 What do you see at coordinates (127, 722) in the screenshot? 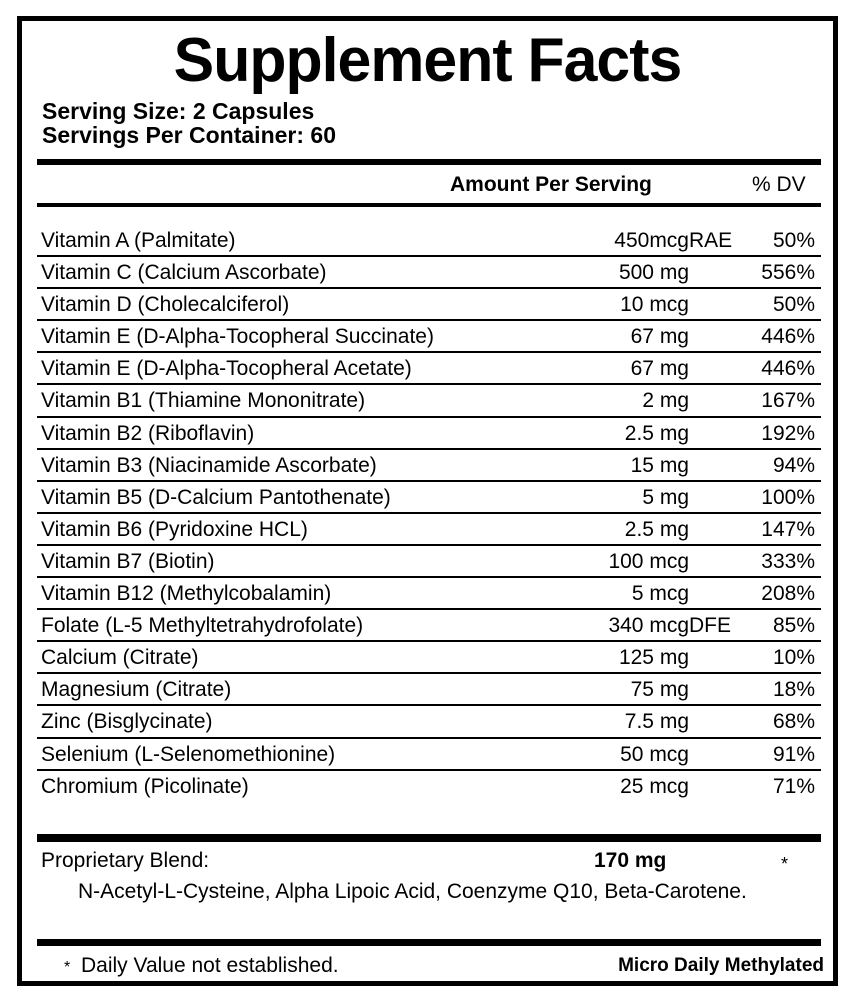
I see `nutrient-name: Zinc (Bisglycinate)` at bounding box center [127, 722].